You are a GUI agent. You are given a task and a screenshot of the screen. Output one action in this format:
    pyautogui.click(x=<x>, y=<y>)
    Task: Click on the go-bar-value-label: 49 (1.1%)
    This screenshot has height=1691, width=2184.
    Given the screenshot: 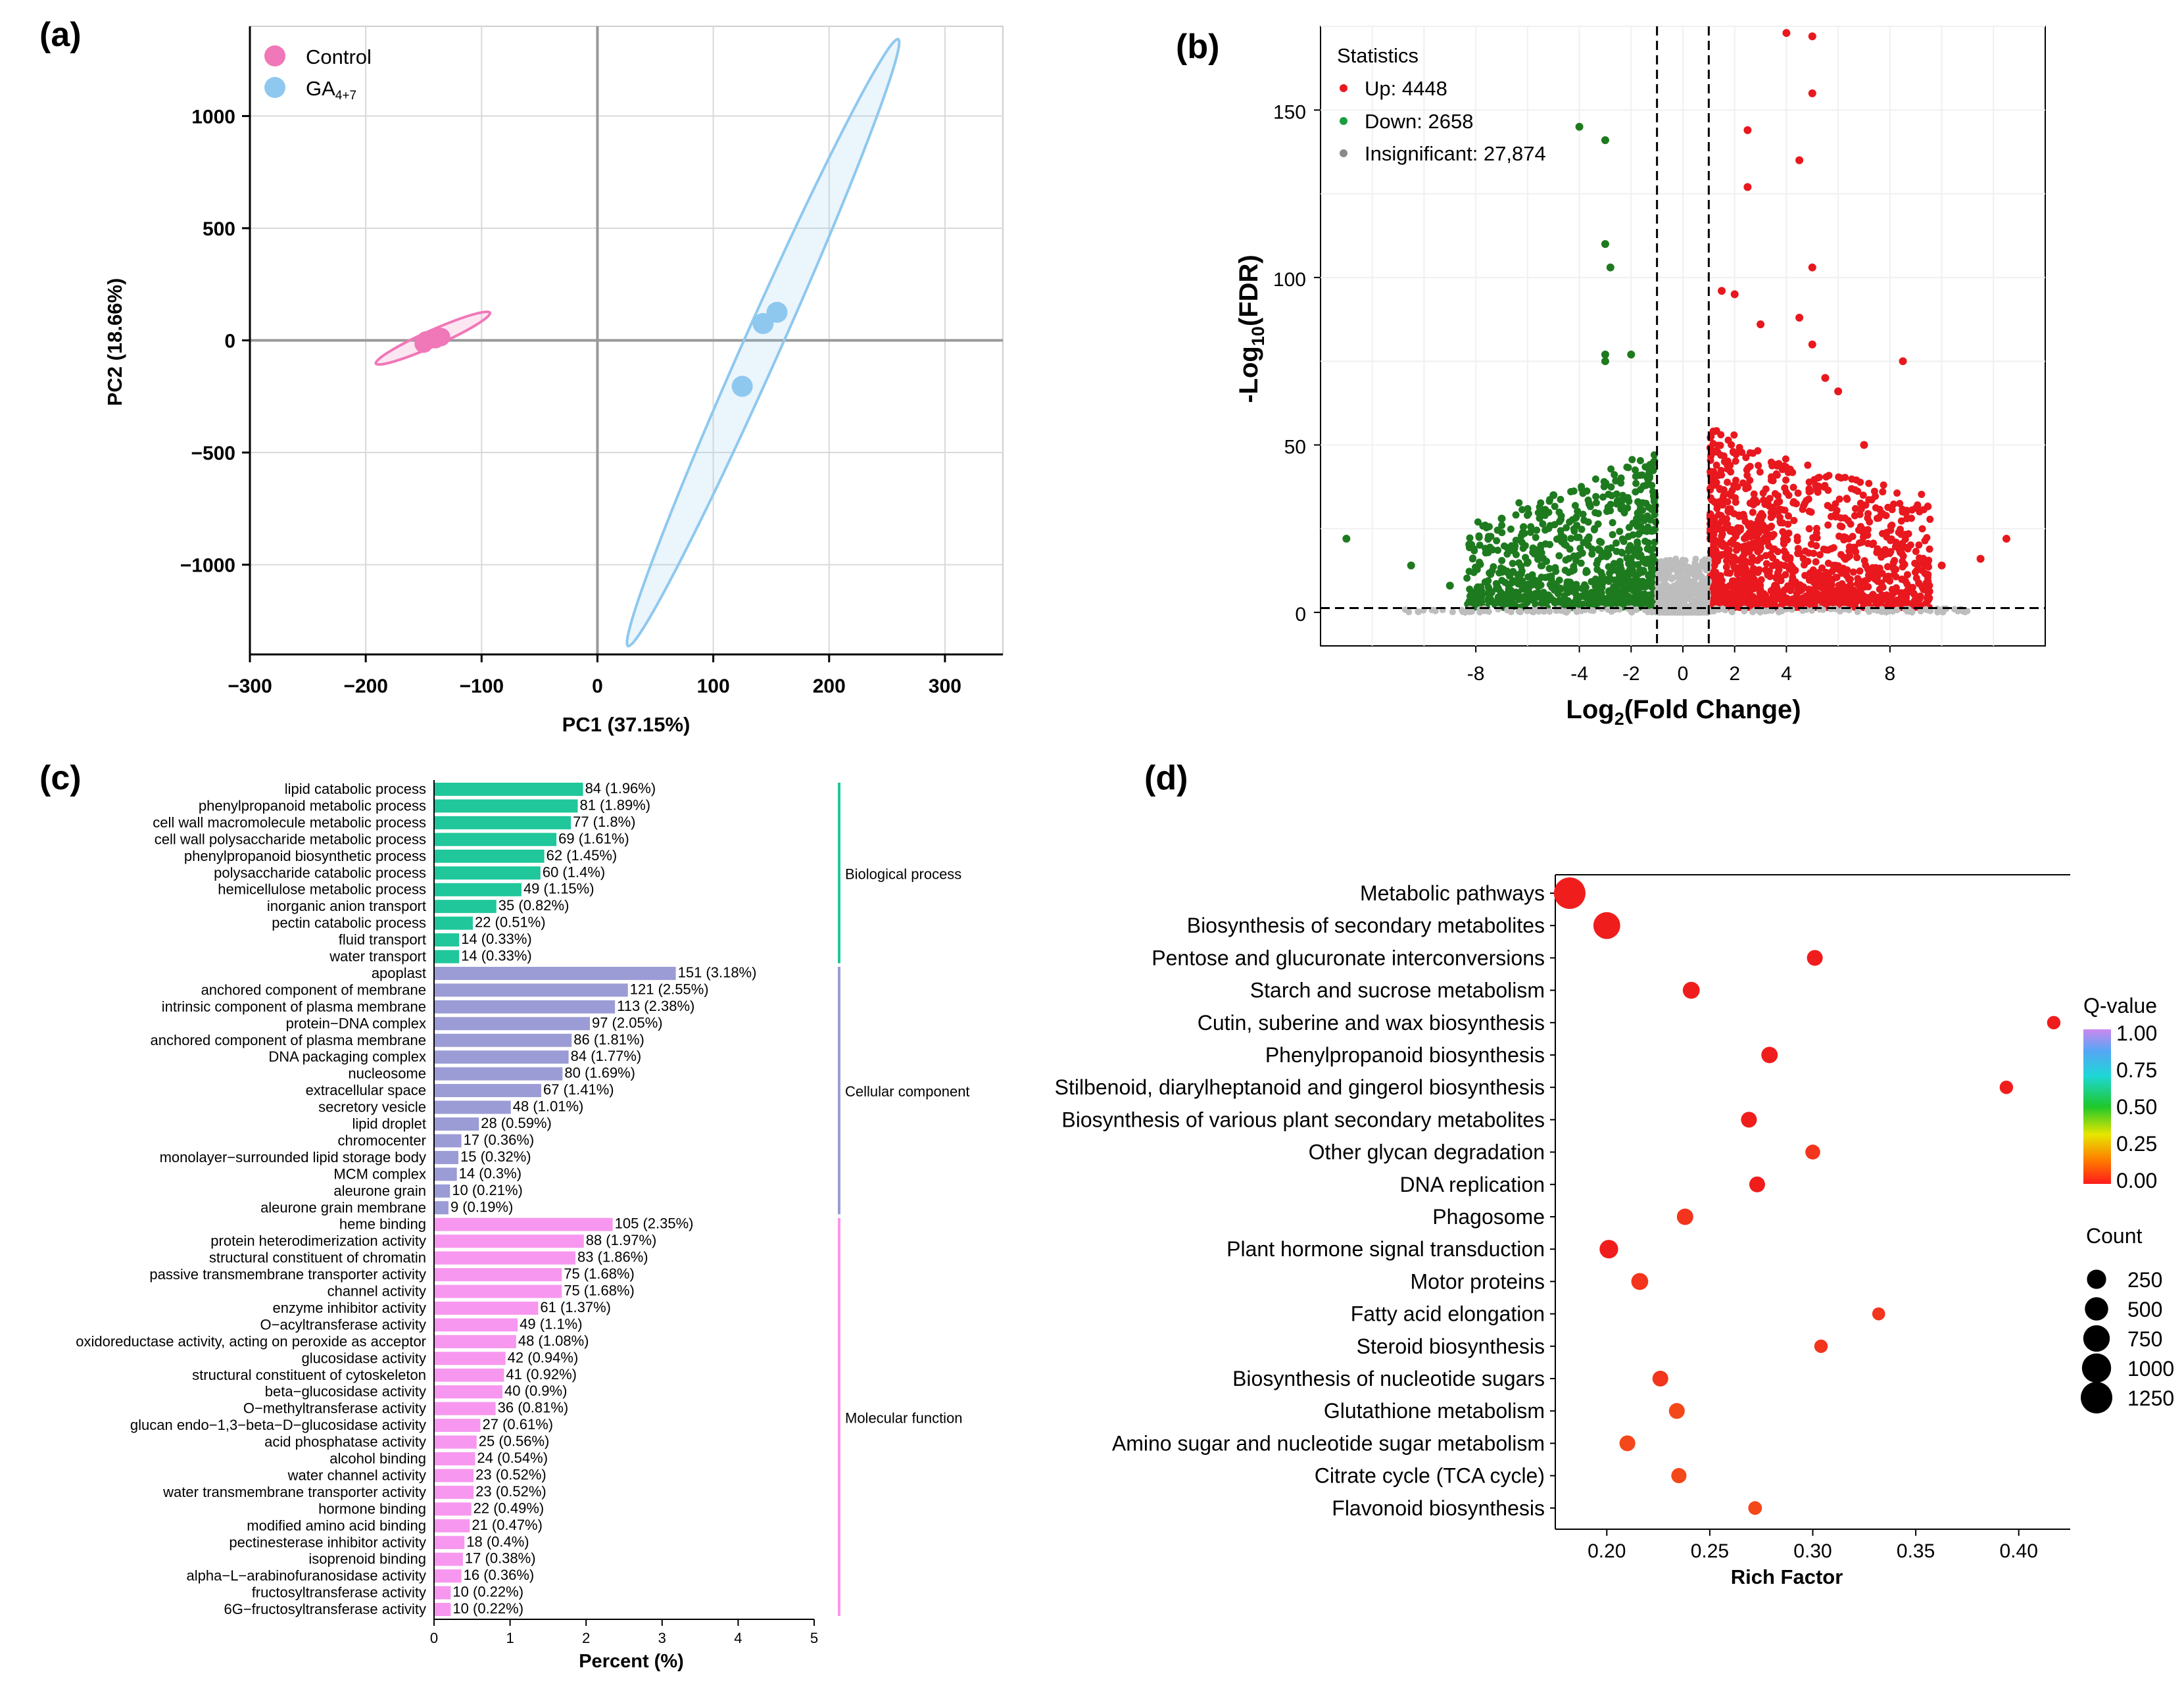 What is the action you would take?
    pyautogui.click(x=551, y=1323)
    